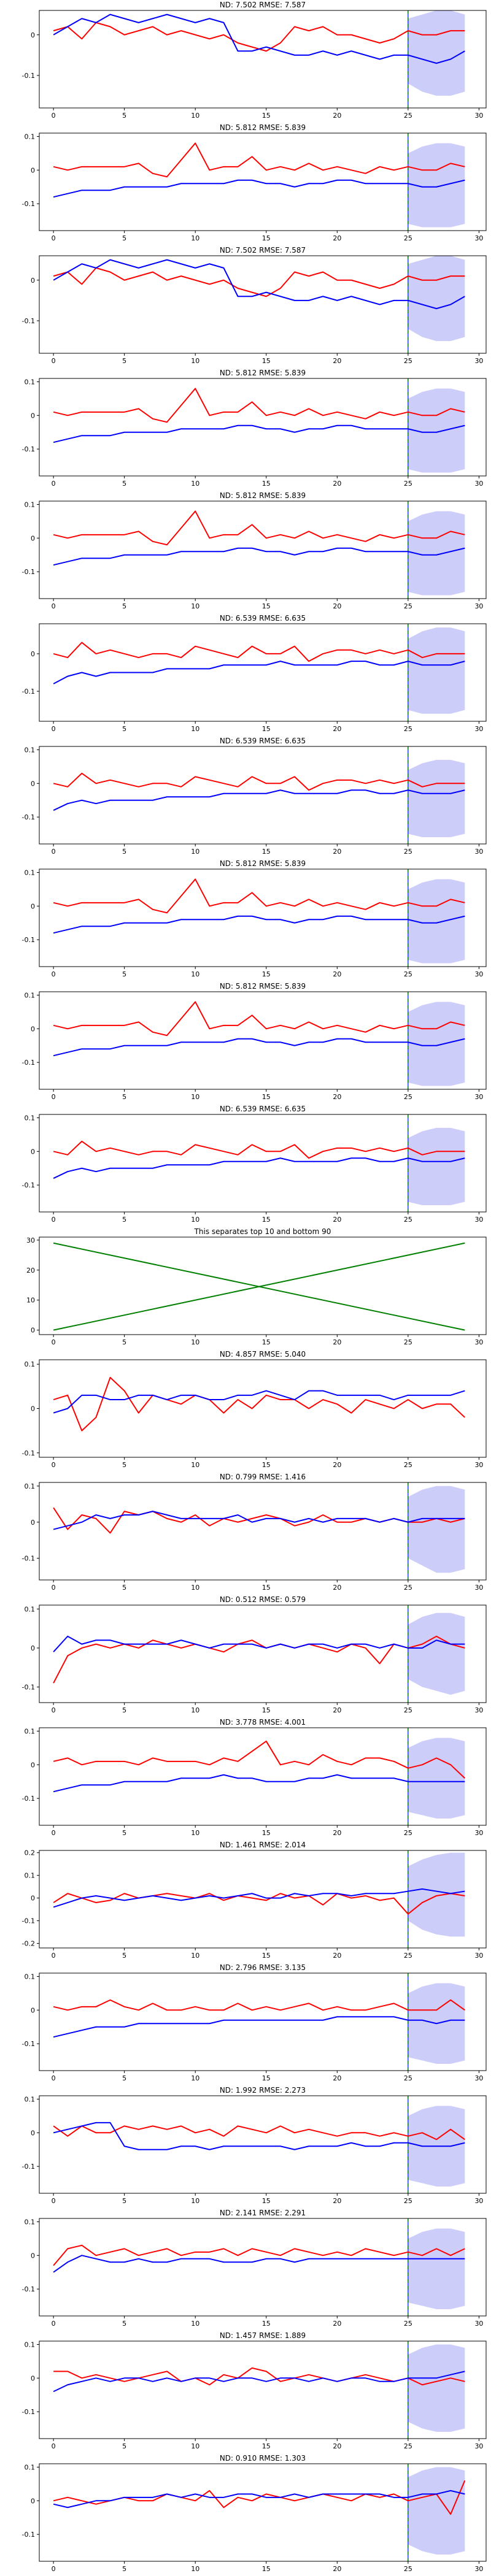 This screenshot has width=491, height=2576. Describe the element at coordinates (255, 305) in the screenshot. I see `subplot-3: ND: 7.502 RMSE: 7.587 0 5 10 15 20 25 30 0 -0.1` at that location.